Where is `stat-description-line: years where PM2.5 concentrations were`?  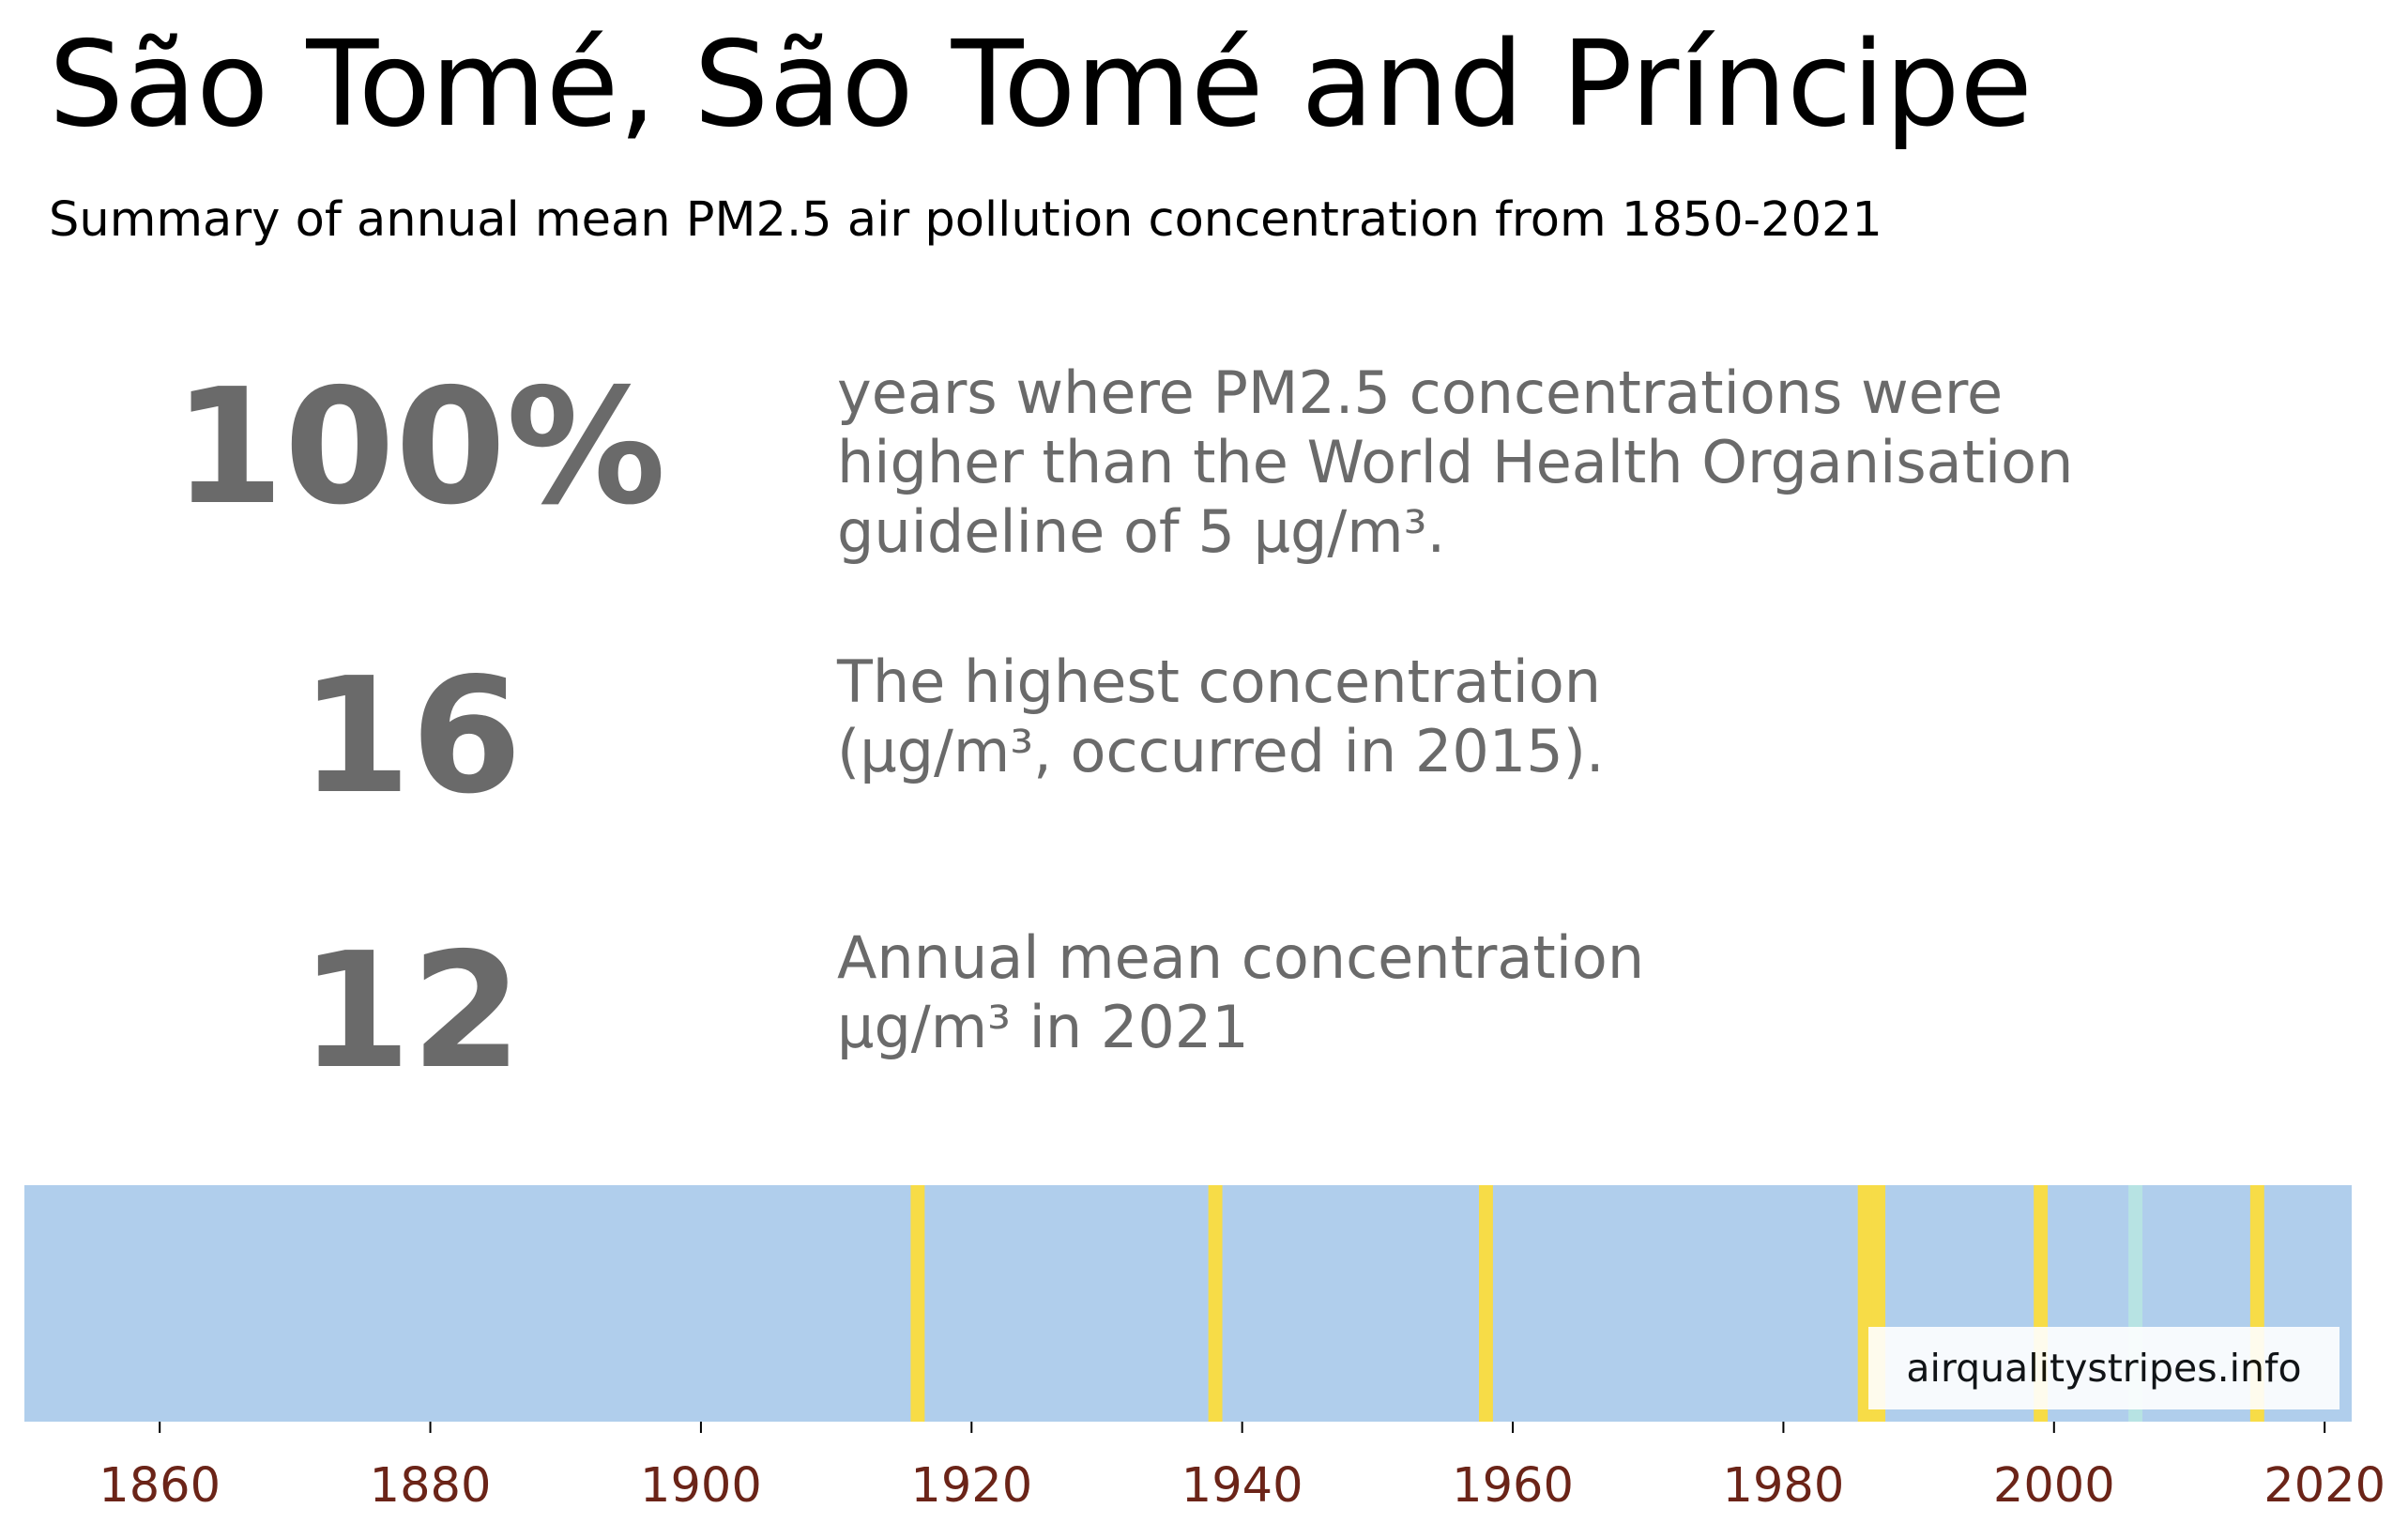 stat-description-line: years where PM2.5 concentrations were is located at coordinates (1420, 392).